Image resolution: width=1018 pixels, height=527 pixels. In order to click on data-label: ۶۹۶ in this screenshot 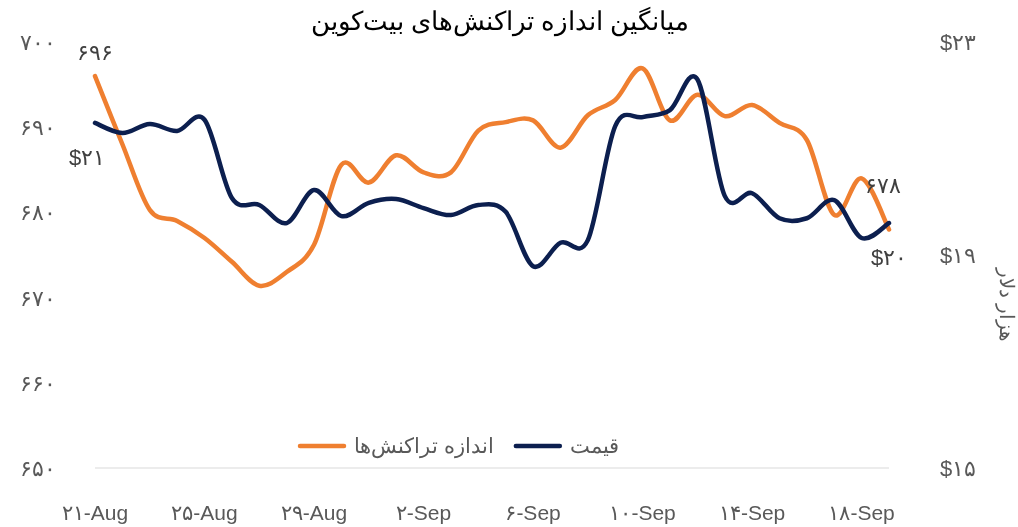, I will do `click(95, 53)`.